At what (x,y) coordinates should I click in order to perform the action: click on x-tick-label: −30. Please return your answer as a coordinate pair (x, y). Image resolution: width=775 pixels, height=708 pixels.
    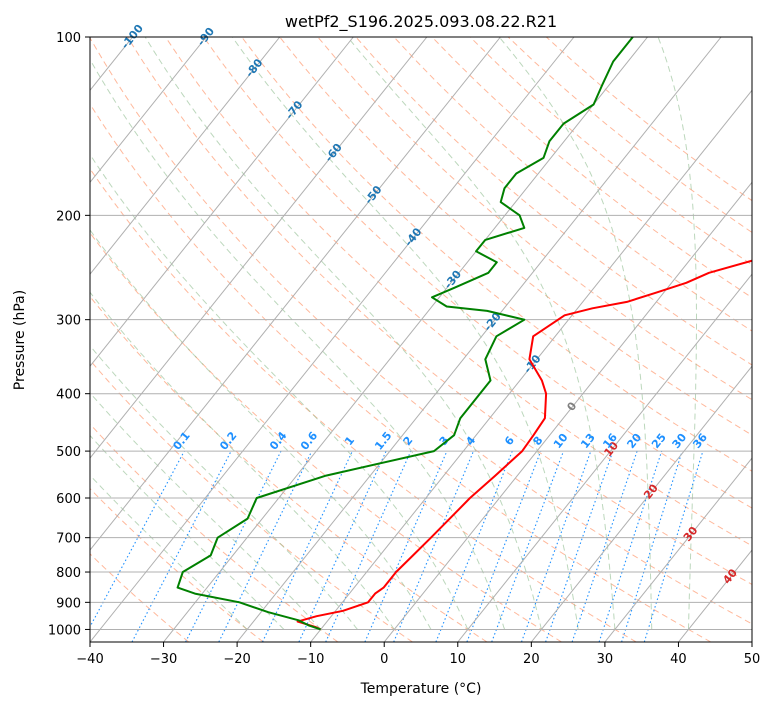
    Looking at the image, I should click on (163, 659).